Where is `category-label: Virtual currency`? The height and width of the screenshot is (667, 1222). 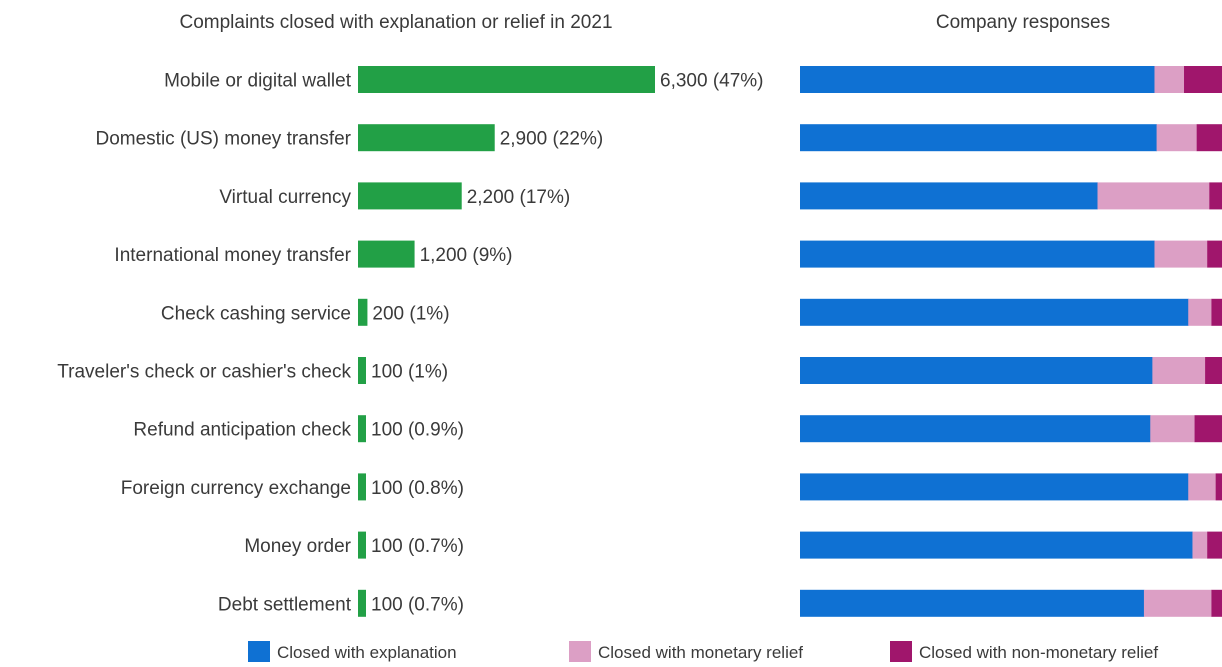
category-label: Virtual currency is located at coordinates (285, 197).